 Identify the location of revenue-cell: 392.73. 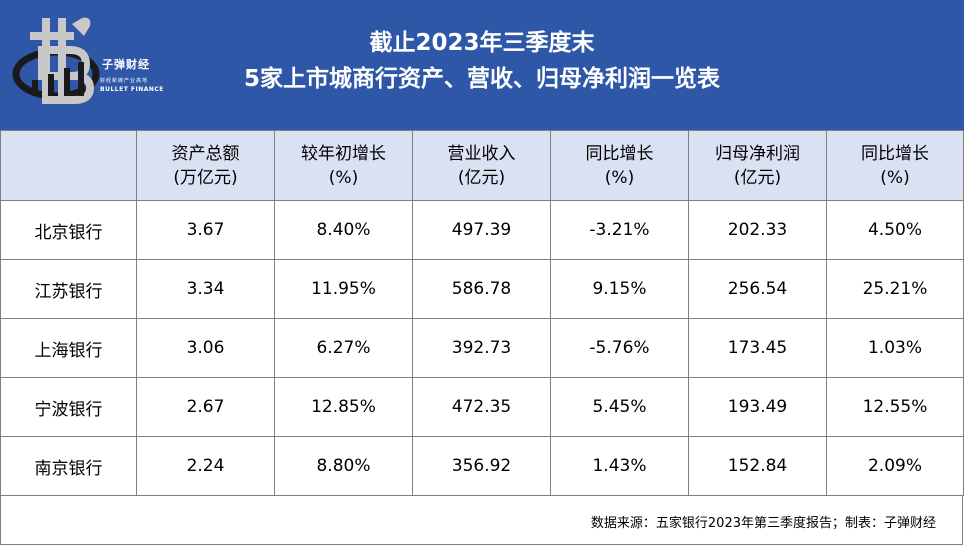
(481, 348).